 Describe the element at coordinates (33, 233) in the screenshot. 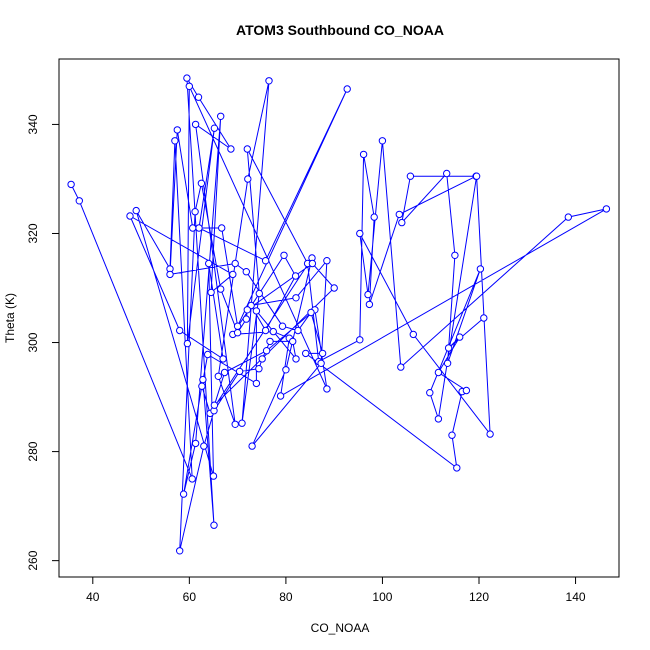

I see `y-tick-label: 320` at that location.